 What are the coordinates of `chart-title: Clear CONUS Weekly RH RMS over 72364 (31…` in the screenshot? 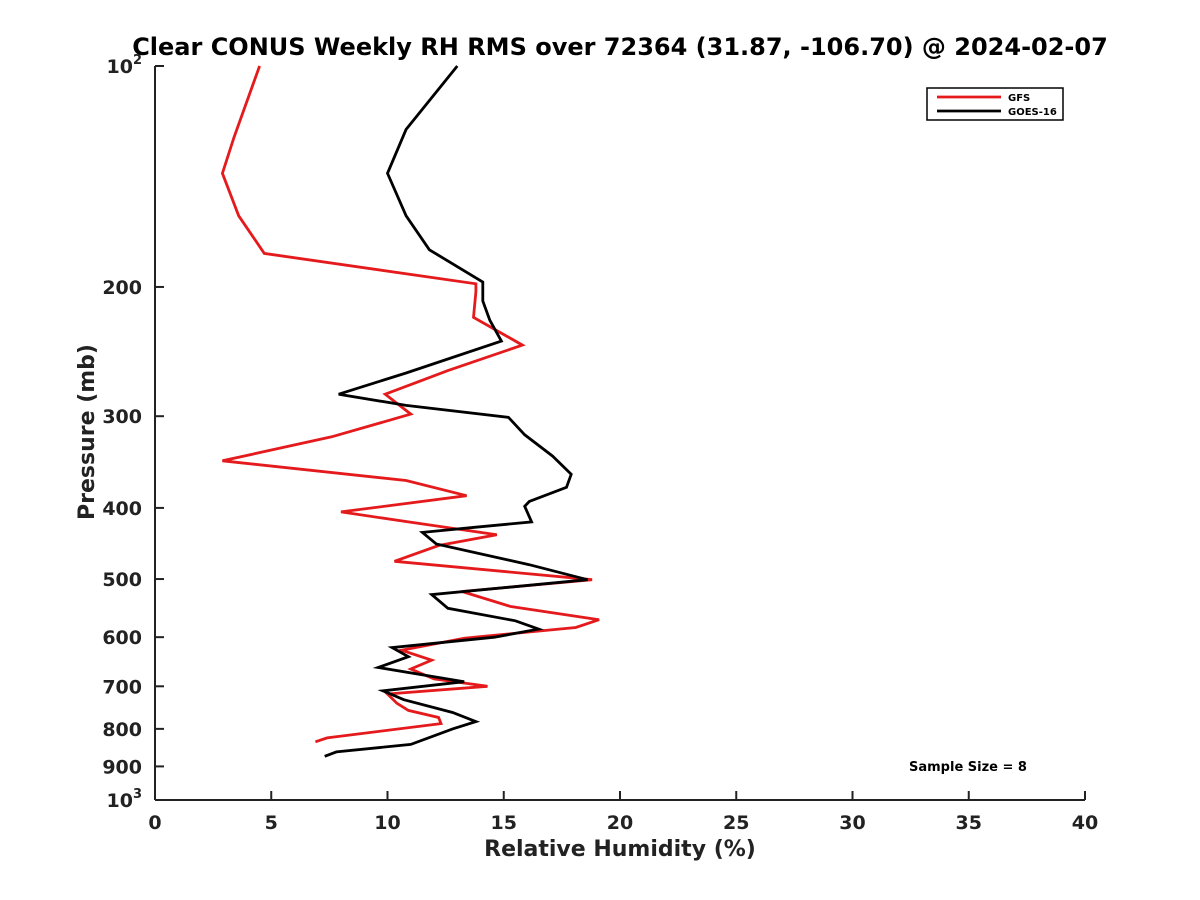 It's located at (620, 47).